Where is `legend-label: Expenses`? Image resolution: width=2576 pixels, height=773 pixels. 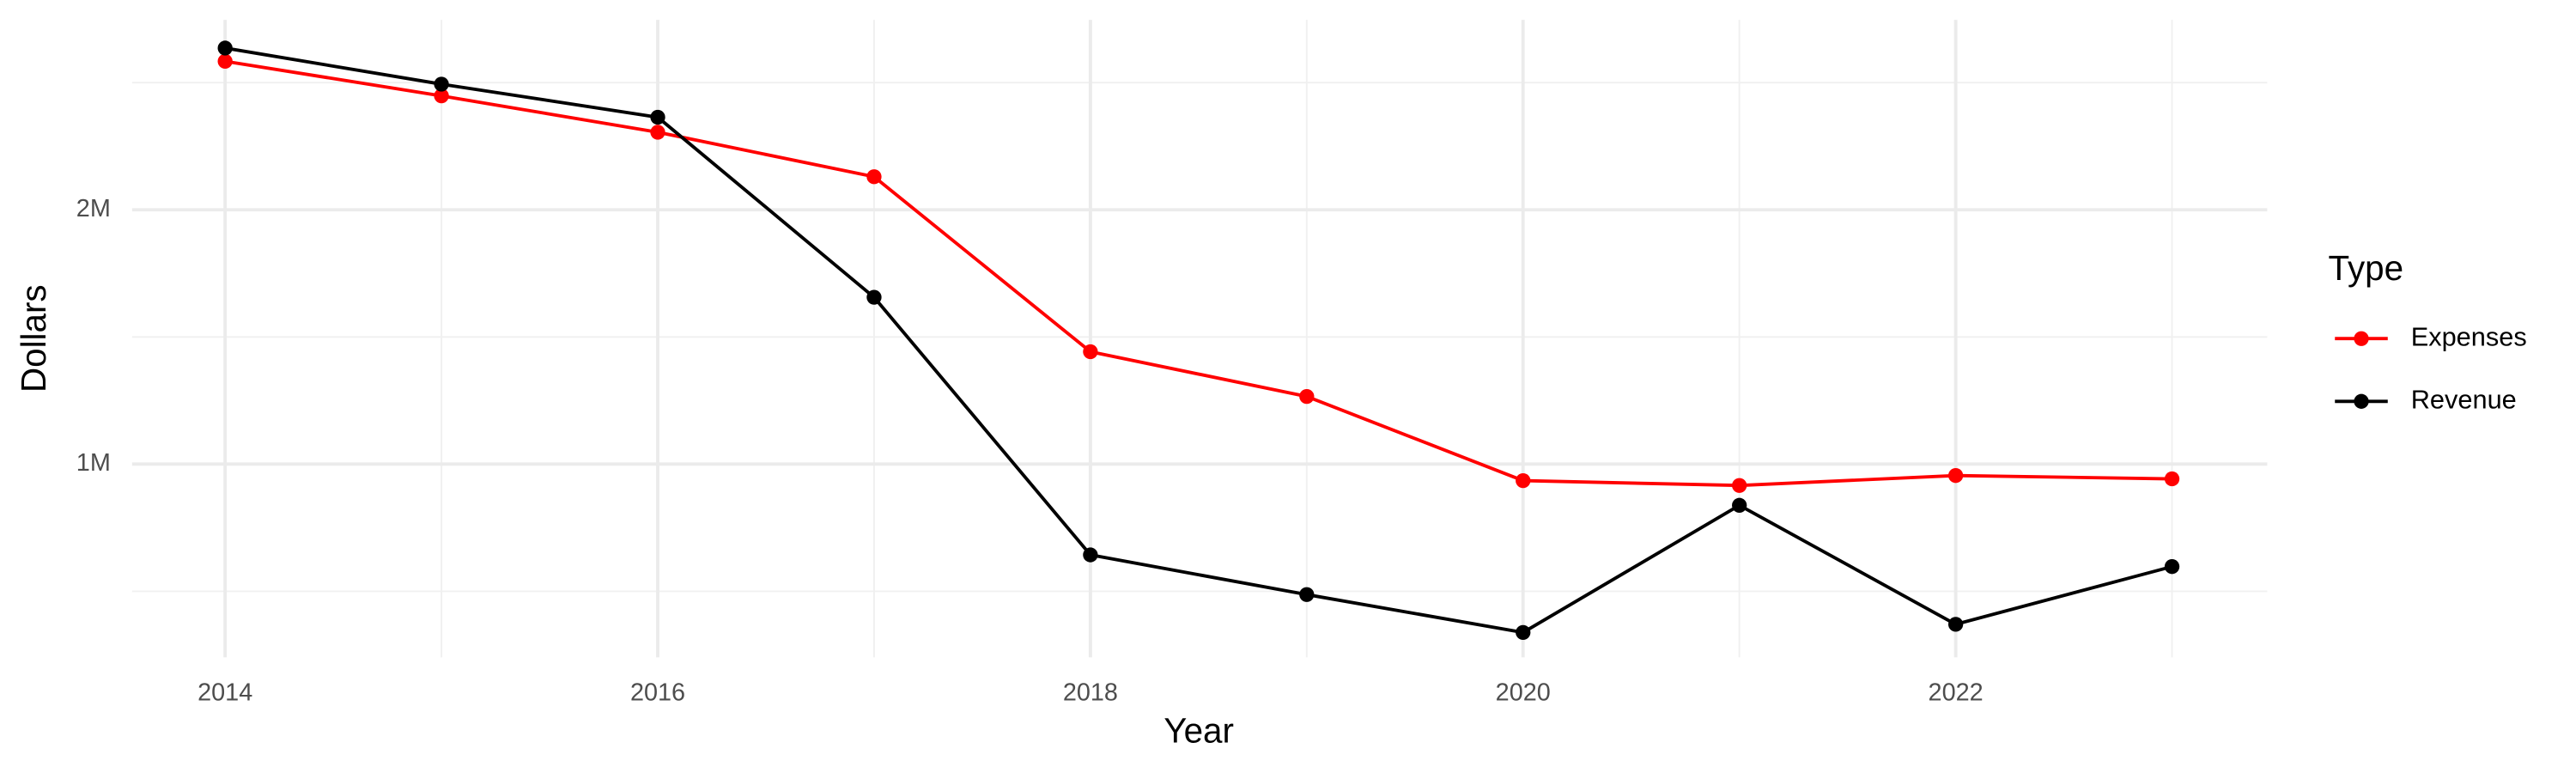 legend-label: Expenses is located at coordinates (2469, 336).